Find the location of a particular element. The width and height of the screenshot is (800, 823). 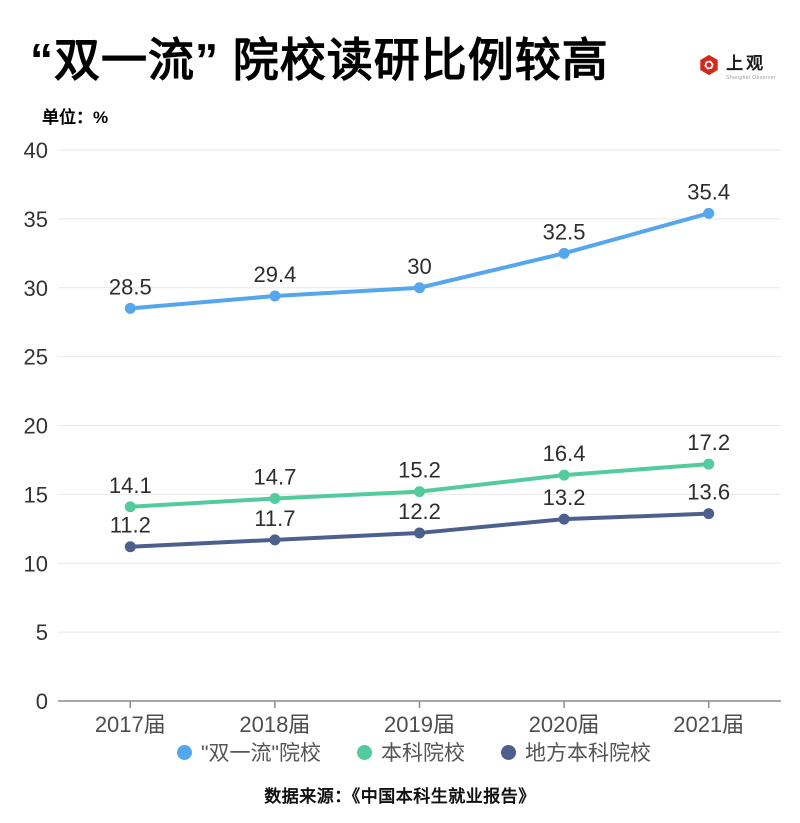

y-axis-label: 25 is located at coordinates (36, 357).